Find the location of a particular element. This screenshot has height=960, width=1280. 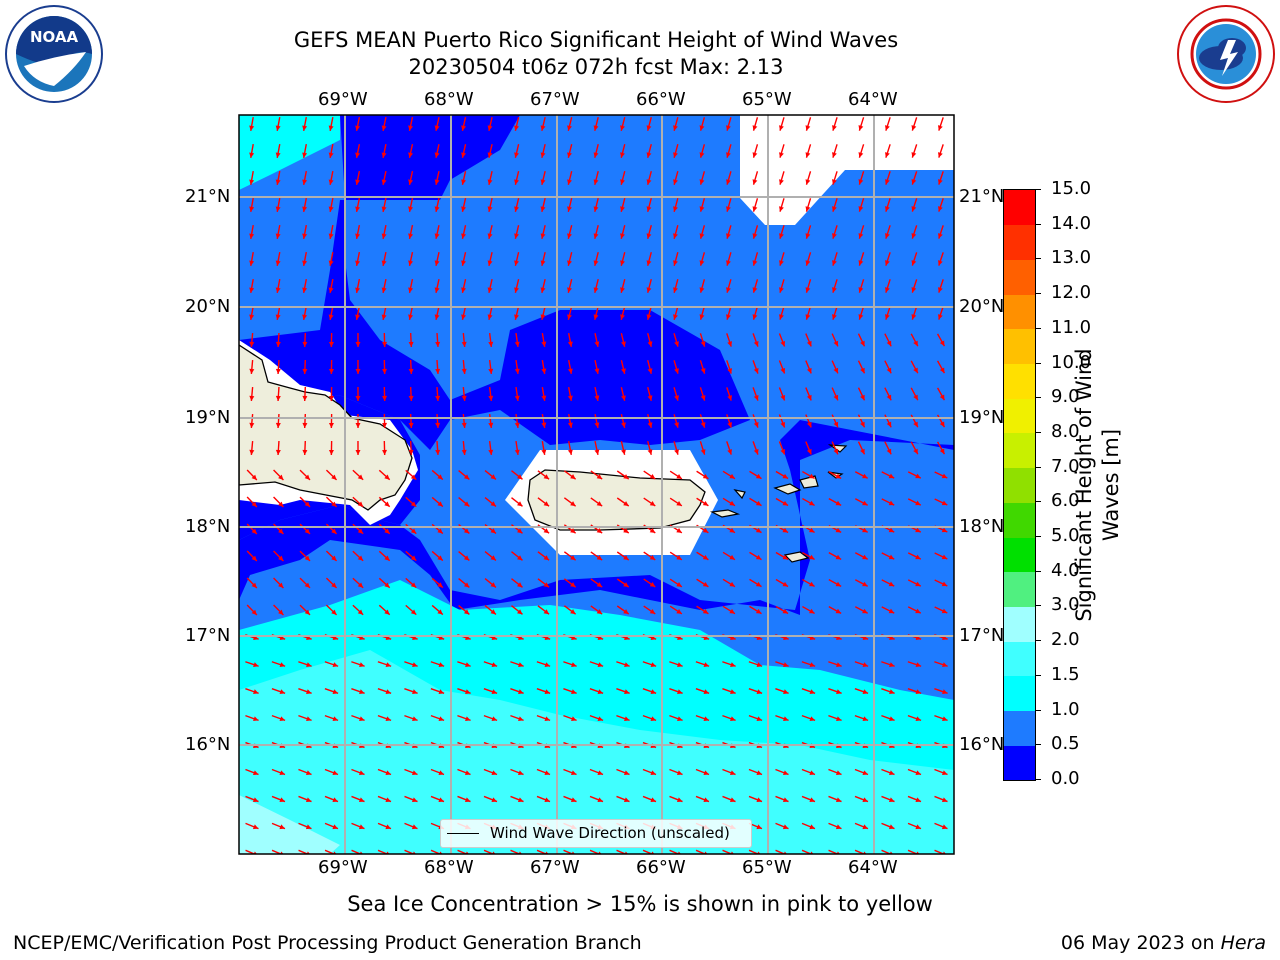

machine-name: Hera is located at coordinates (1243, 943).